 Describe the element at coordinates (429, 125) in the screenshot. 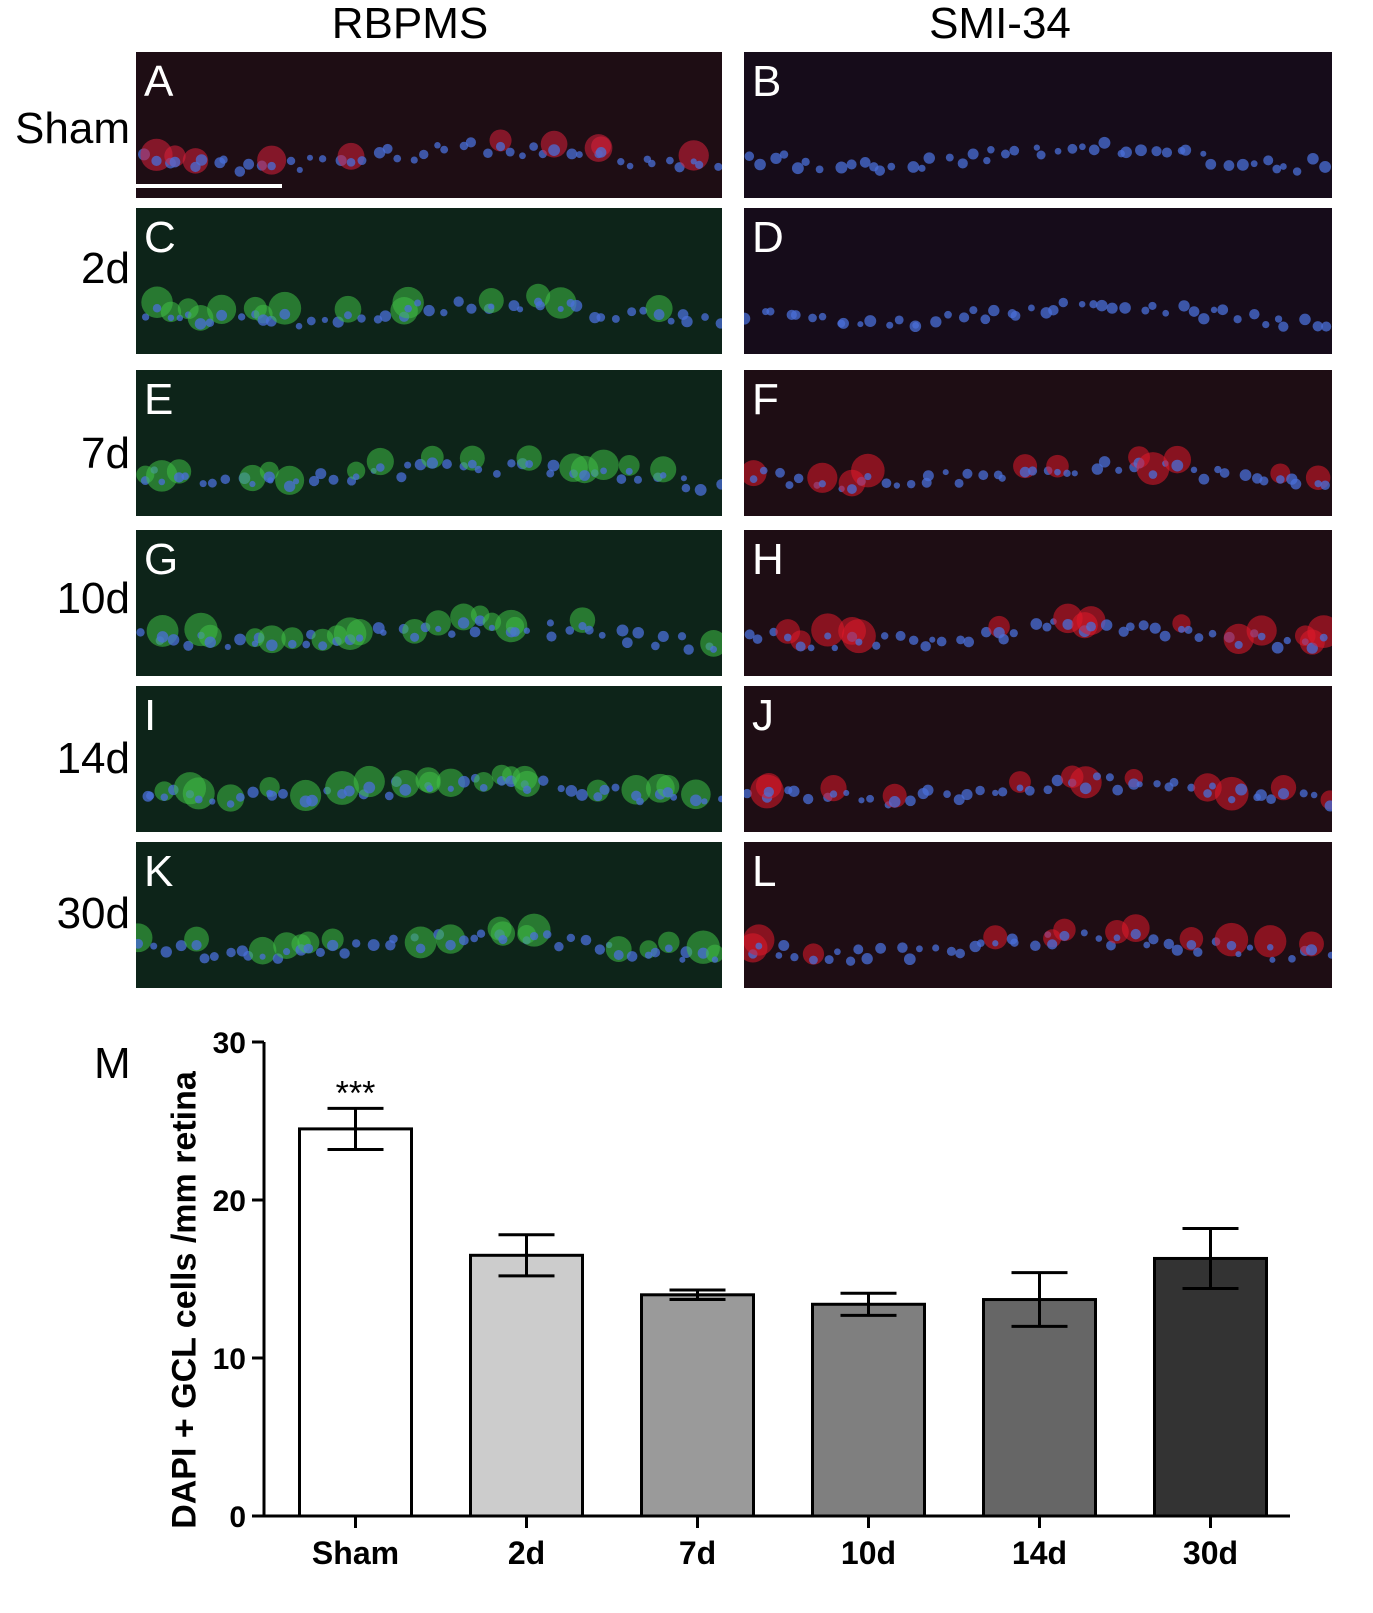

I see `micrograph-panel-a: A` at that location.